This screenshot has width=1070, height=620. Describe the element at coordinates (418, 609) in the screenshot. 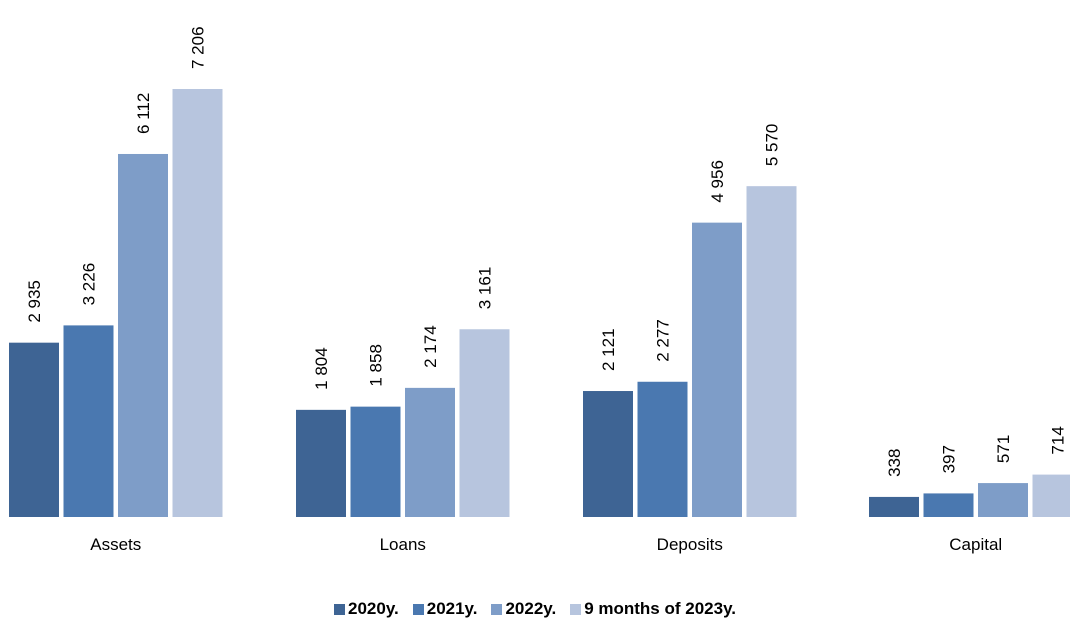

I see `legend-swatch-2021` at that location.